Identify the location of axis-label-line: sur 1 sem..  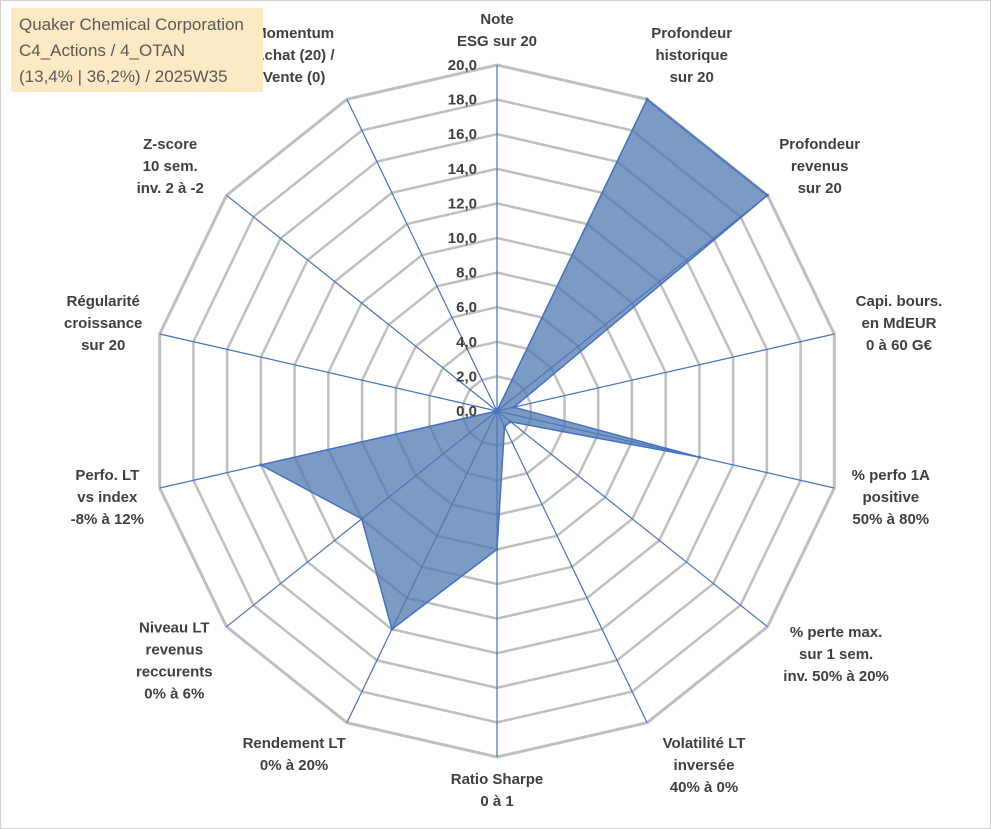
(836, 654).